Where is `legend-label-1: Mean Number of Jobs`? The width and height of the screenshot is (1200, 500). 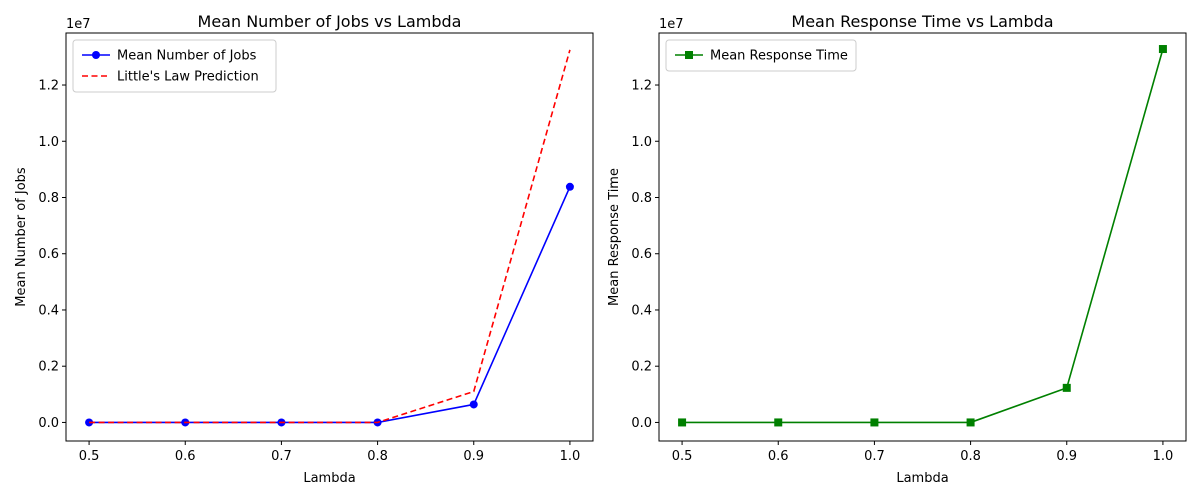 legend-label-1: Mean Number of Jobs is located at coordinates (187, 56).